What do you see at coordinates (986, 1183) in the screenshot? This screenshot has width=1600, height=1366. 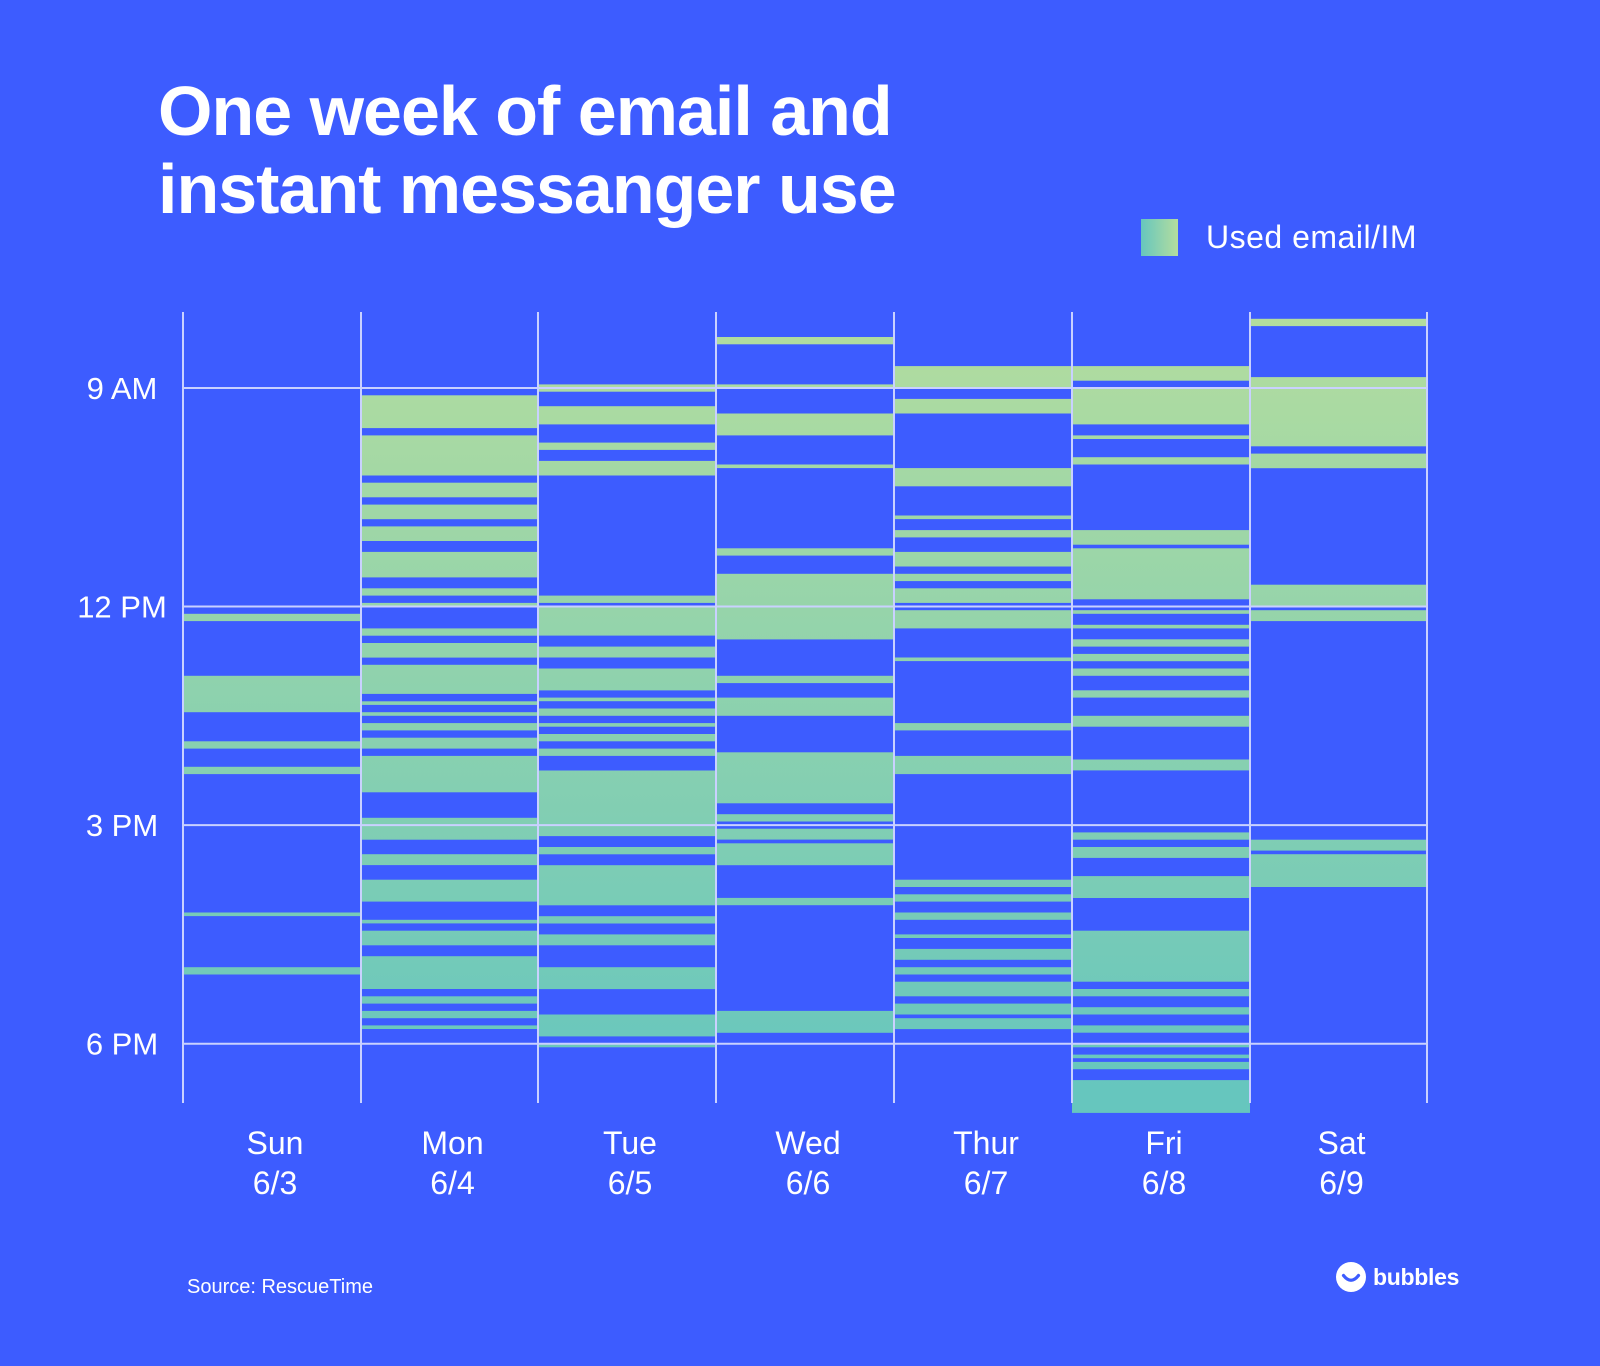 I see `day-date-label: 6/7` at bounding box center [986, 1183].